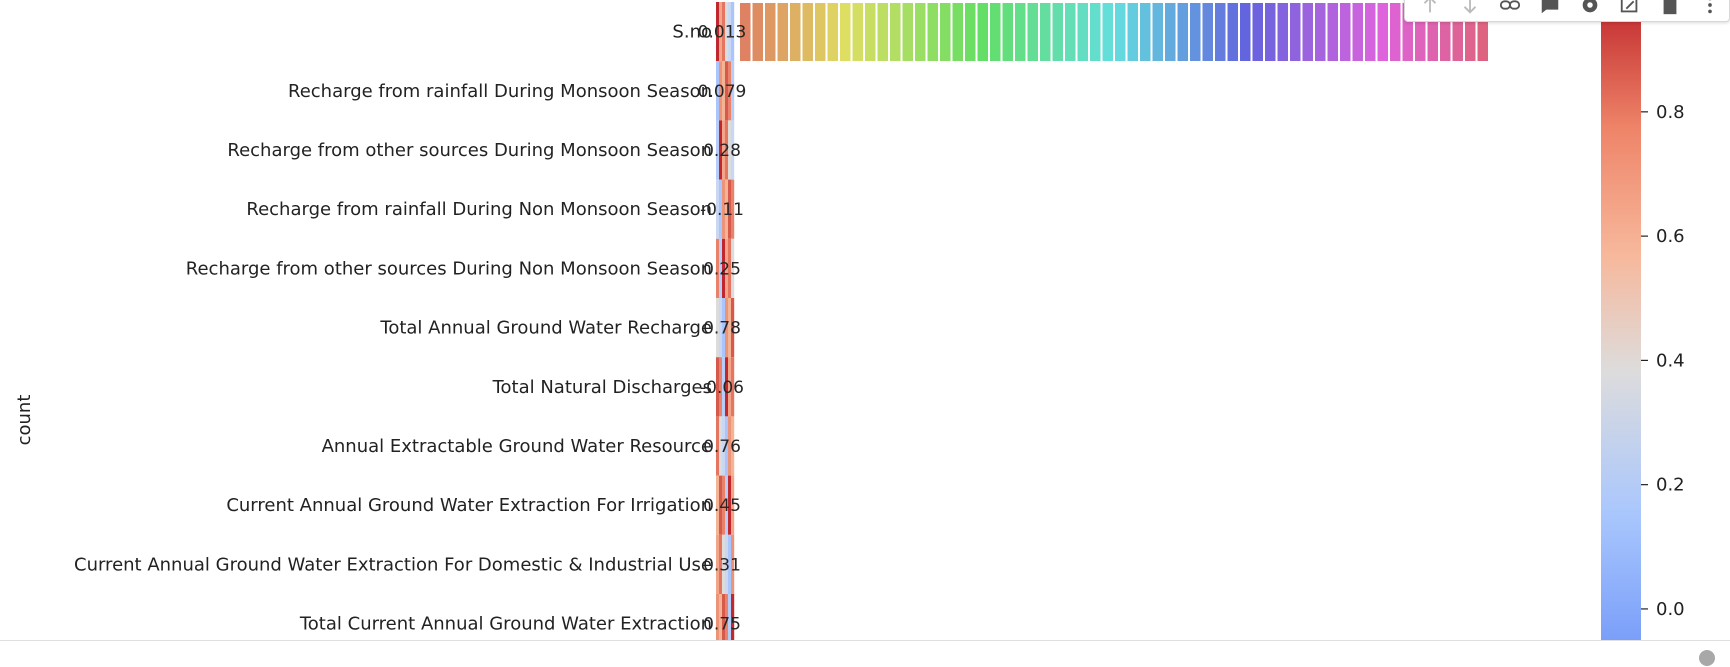  I want to click on more-options-icon, so click(1710, 10).